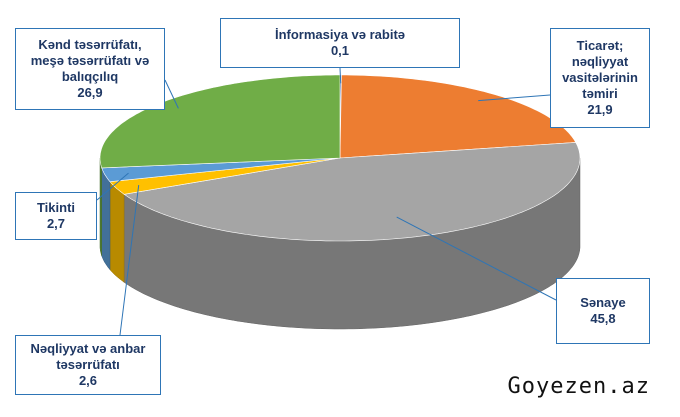 The width and height of the screenshot is (680, 417). I want to click on data-label: Sənaye 45,8, so click(603, 311).